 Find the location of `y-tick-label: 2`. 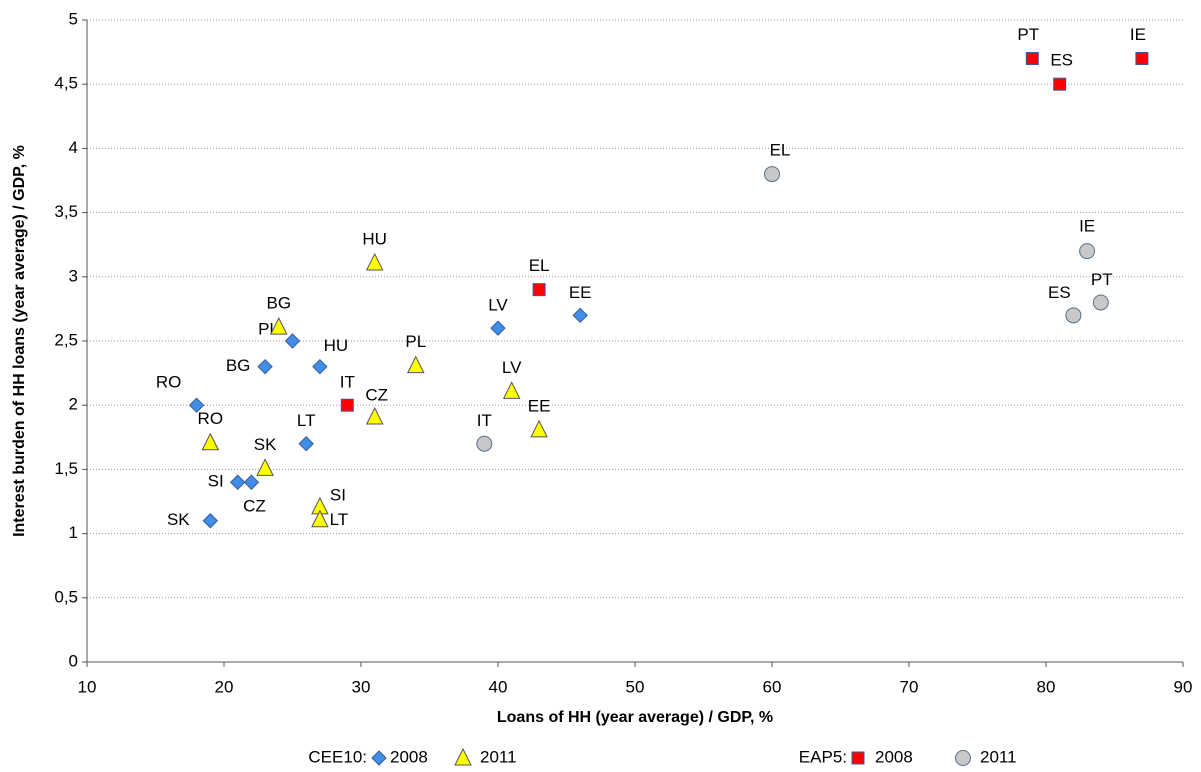

y-tick-label: 2 is located at coordinates (73, 404).